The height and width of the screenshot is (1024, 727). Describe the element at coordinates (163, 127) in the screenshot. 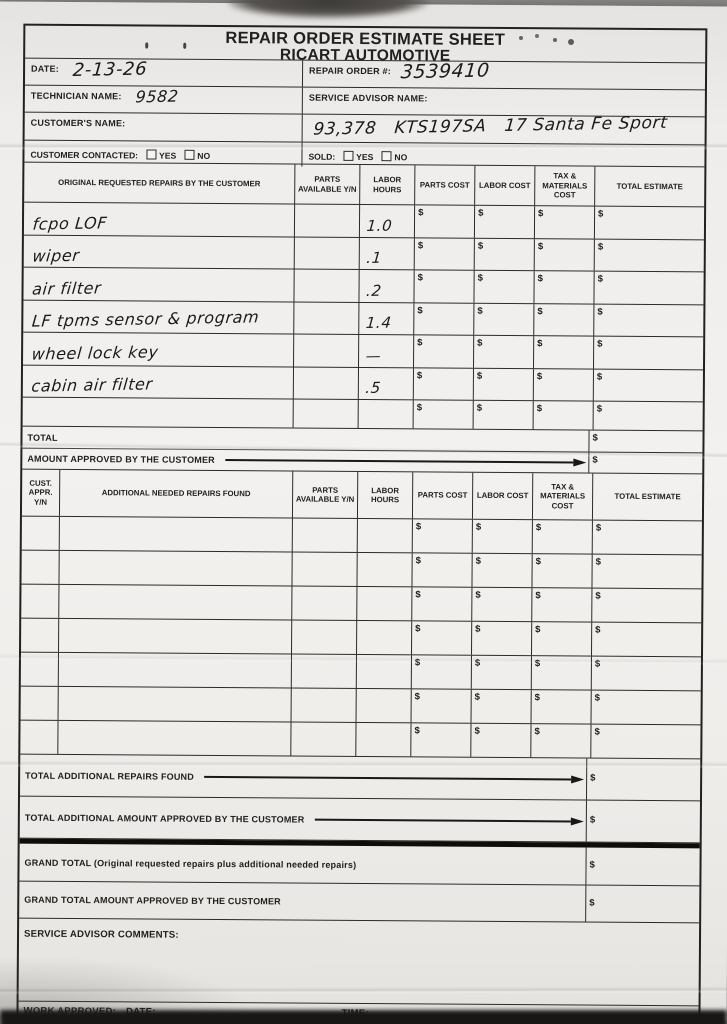

I see `customer-name-field: CUSTOMER'S NAME:` at that location.